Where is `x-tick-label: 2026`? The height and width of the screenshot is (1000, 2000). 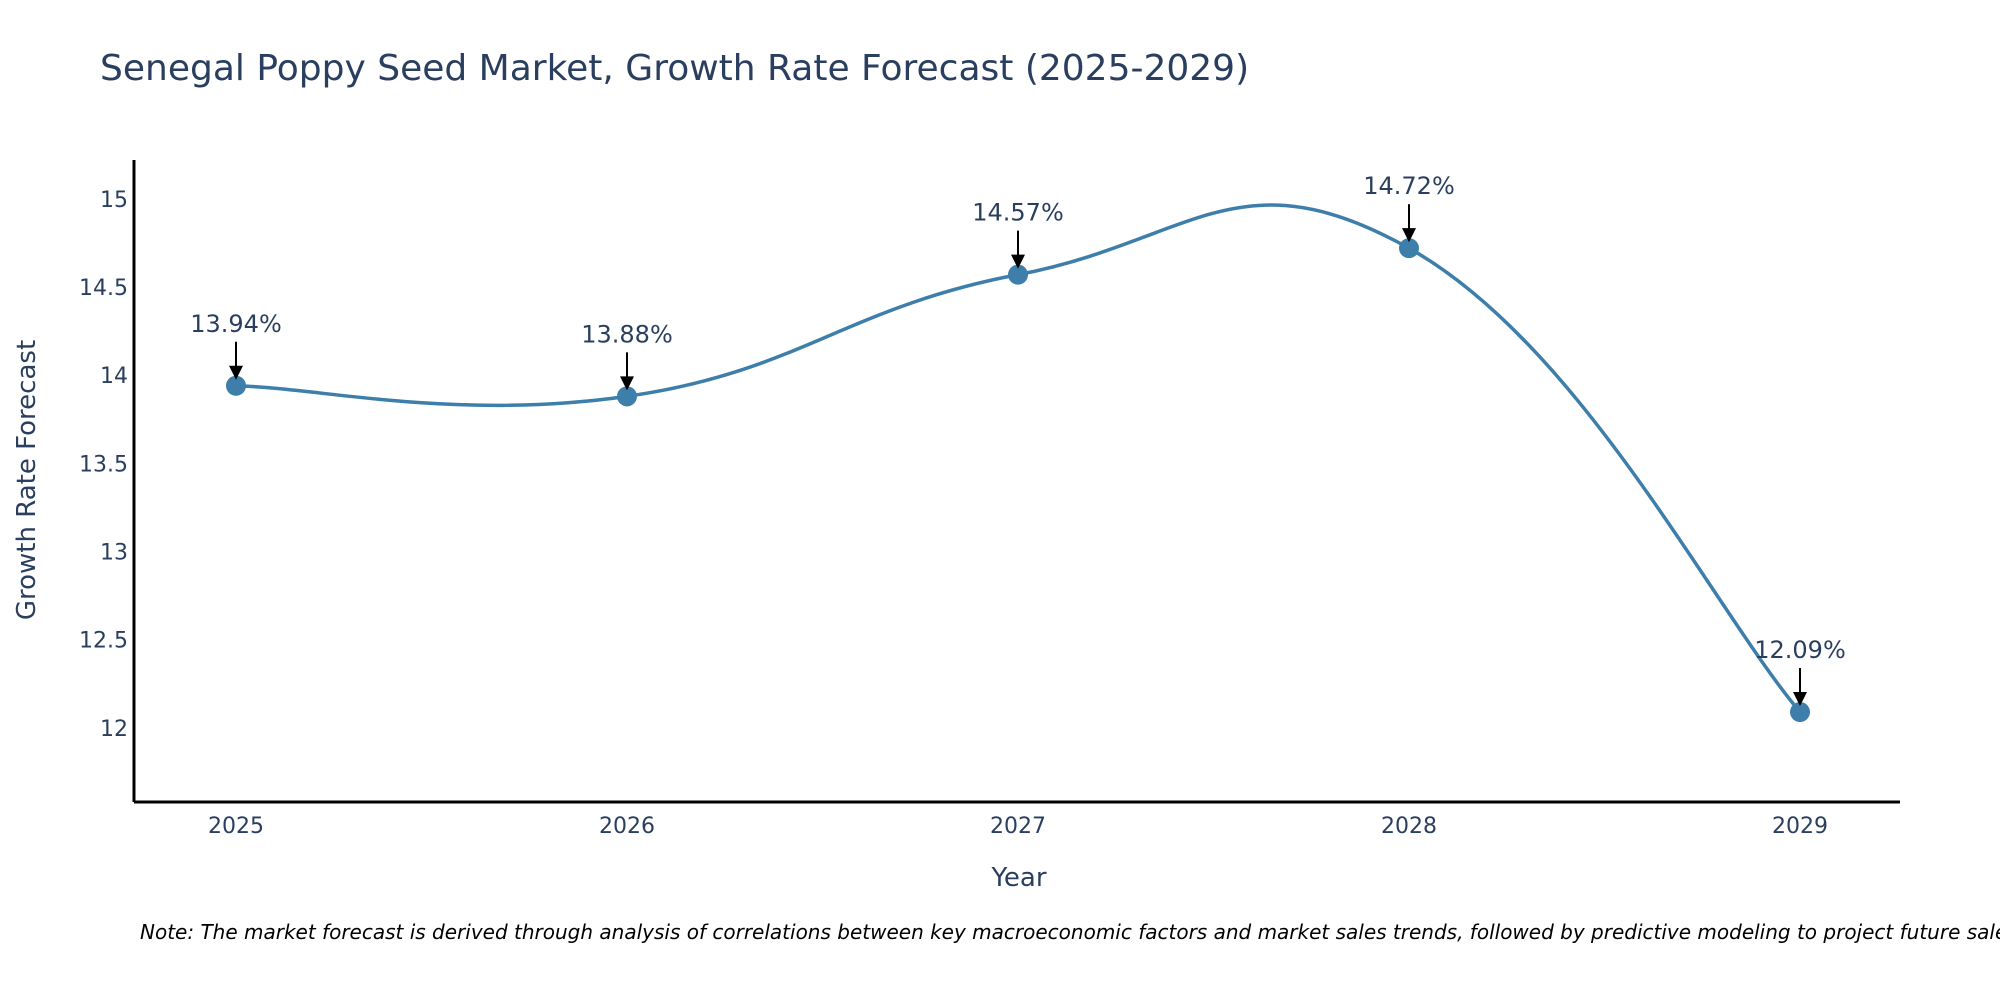 x-tick-label: 2026 is located at coordinates (627, 826).